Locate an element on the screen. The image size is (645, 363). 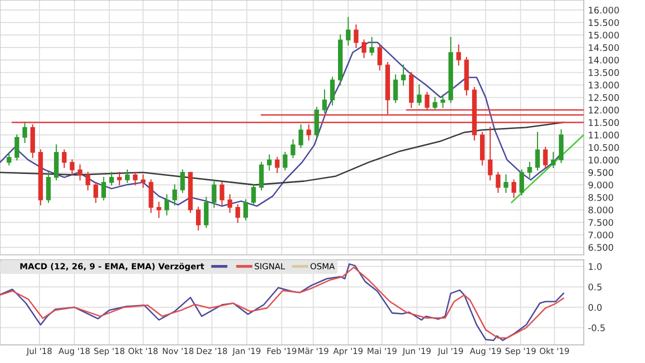
legend-label: OSMA is located at coordinates (322, 266).